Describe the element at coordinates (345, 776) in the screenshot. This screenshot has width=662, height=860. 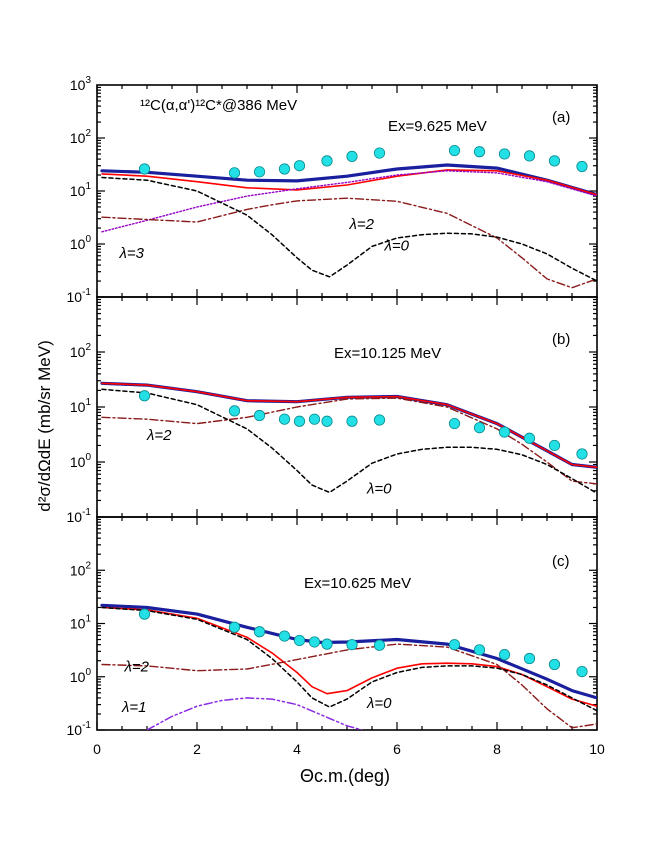
I see `x-axis-label: Θc.m.(deg)` at that location.